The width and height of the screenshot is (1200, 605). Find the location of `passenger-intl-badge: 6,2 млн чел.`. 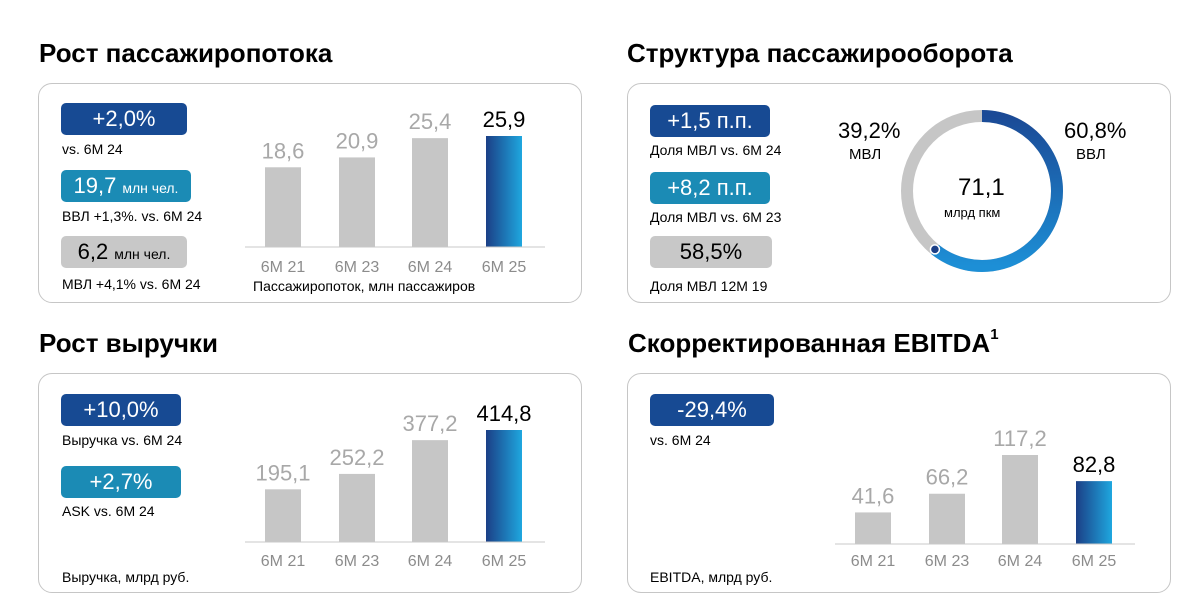

passenger-intl-badge: 6,2 млн чел. is located at coordinates (124, 252).